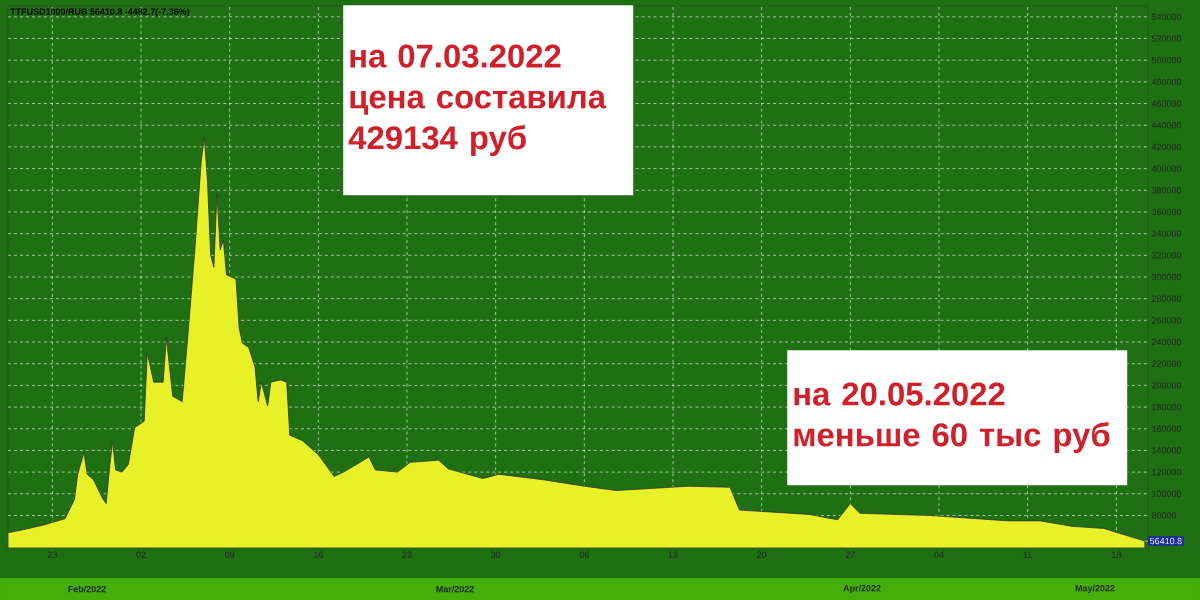  Describe the element at coordinates (141, 554) in the screenshot. I see `x-tick-label: 02` at that location.